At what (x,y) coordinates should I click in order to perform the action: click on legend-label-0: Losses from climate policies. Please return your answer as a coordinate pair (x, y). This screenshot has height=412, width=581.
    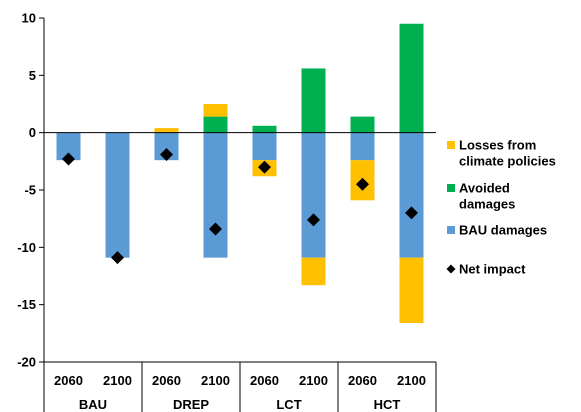
    Looking at the image, I should click on (507, 153).